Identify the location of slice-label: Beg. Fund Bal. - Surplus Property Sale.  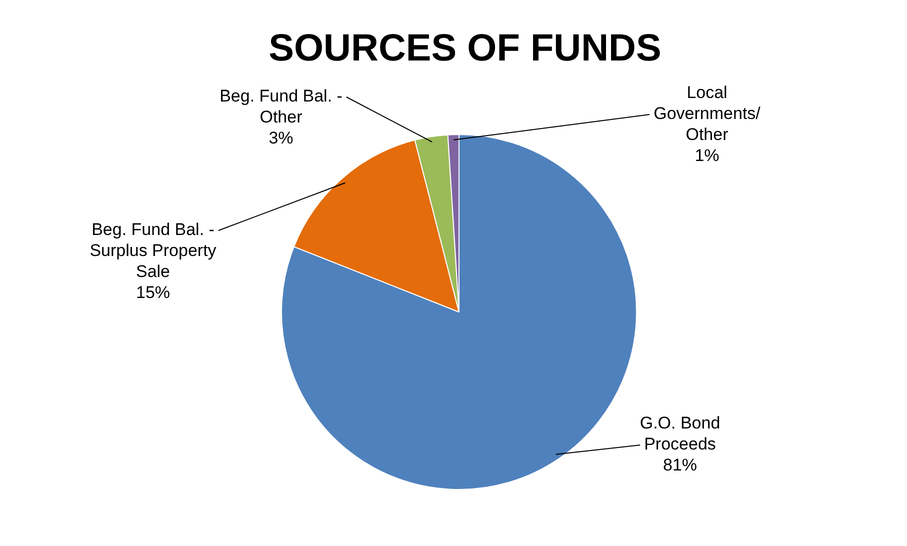
(153, 251).